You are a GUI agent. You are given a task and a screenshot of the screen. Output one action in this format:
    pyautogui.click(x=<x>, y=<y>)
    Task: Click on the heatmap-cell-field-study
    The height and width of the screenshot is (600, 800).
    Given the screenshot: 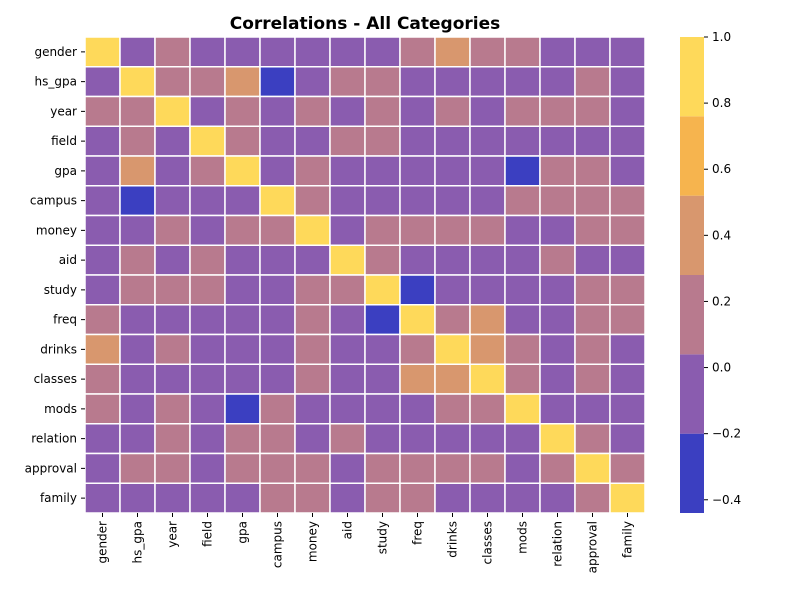 What is the action you would take?
    pyautogui.click(x=382, y=141)
    